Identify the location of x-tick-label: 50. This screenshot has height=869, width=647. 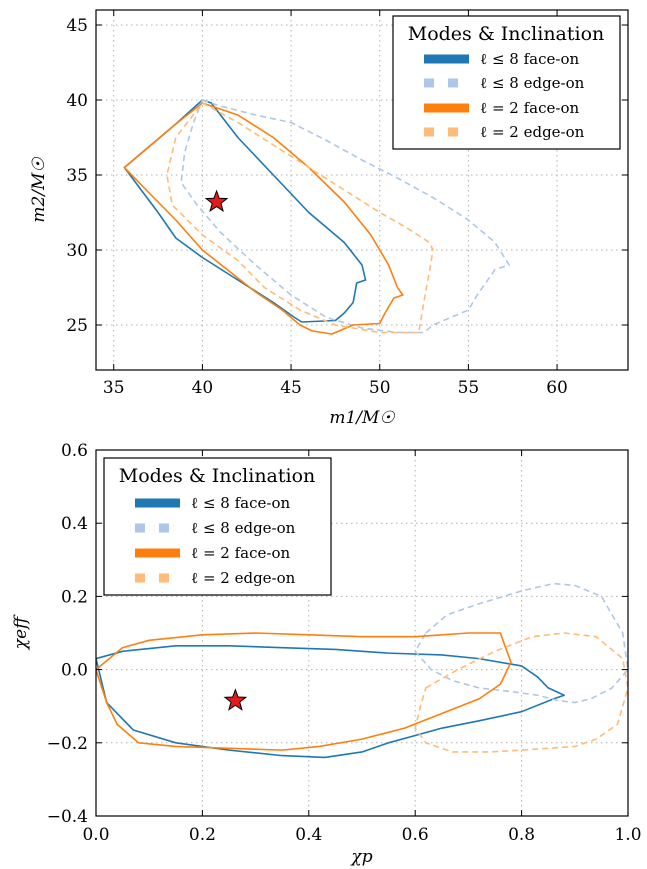
(380, 388).